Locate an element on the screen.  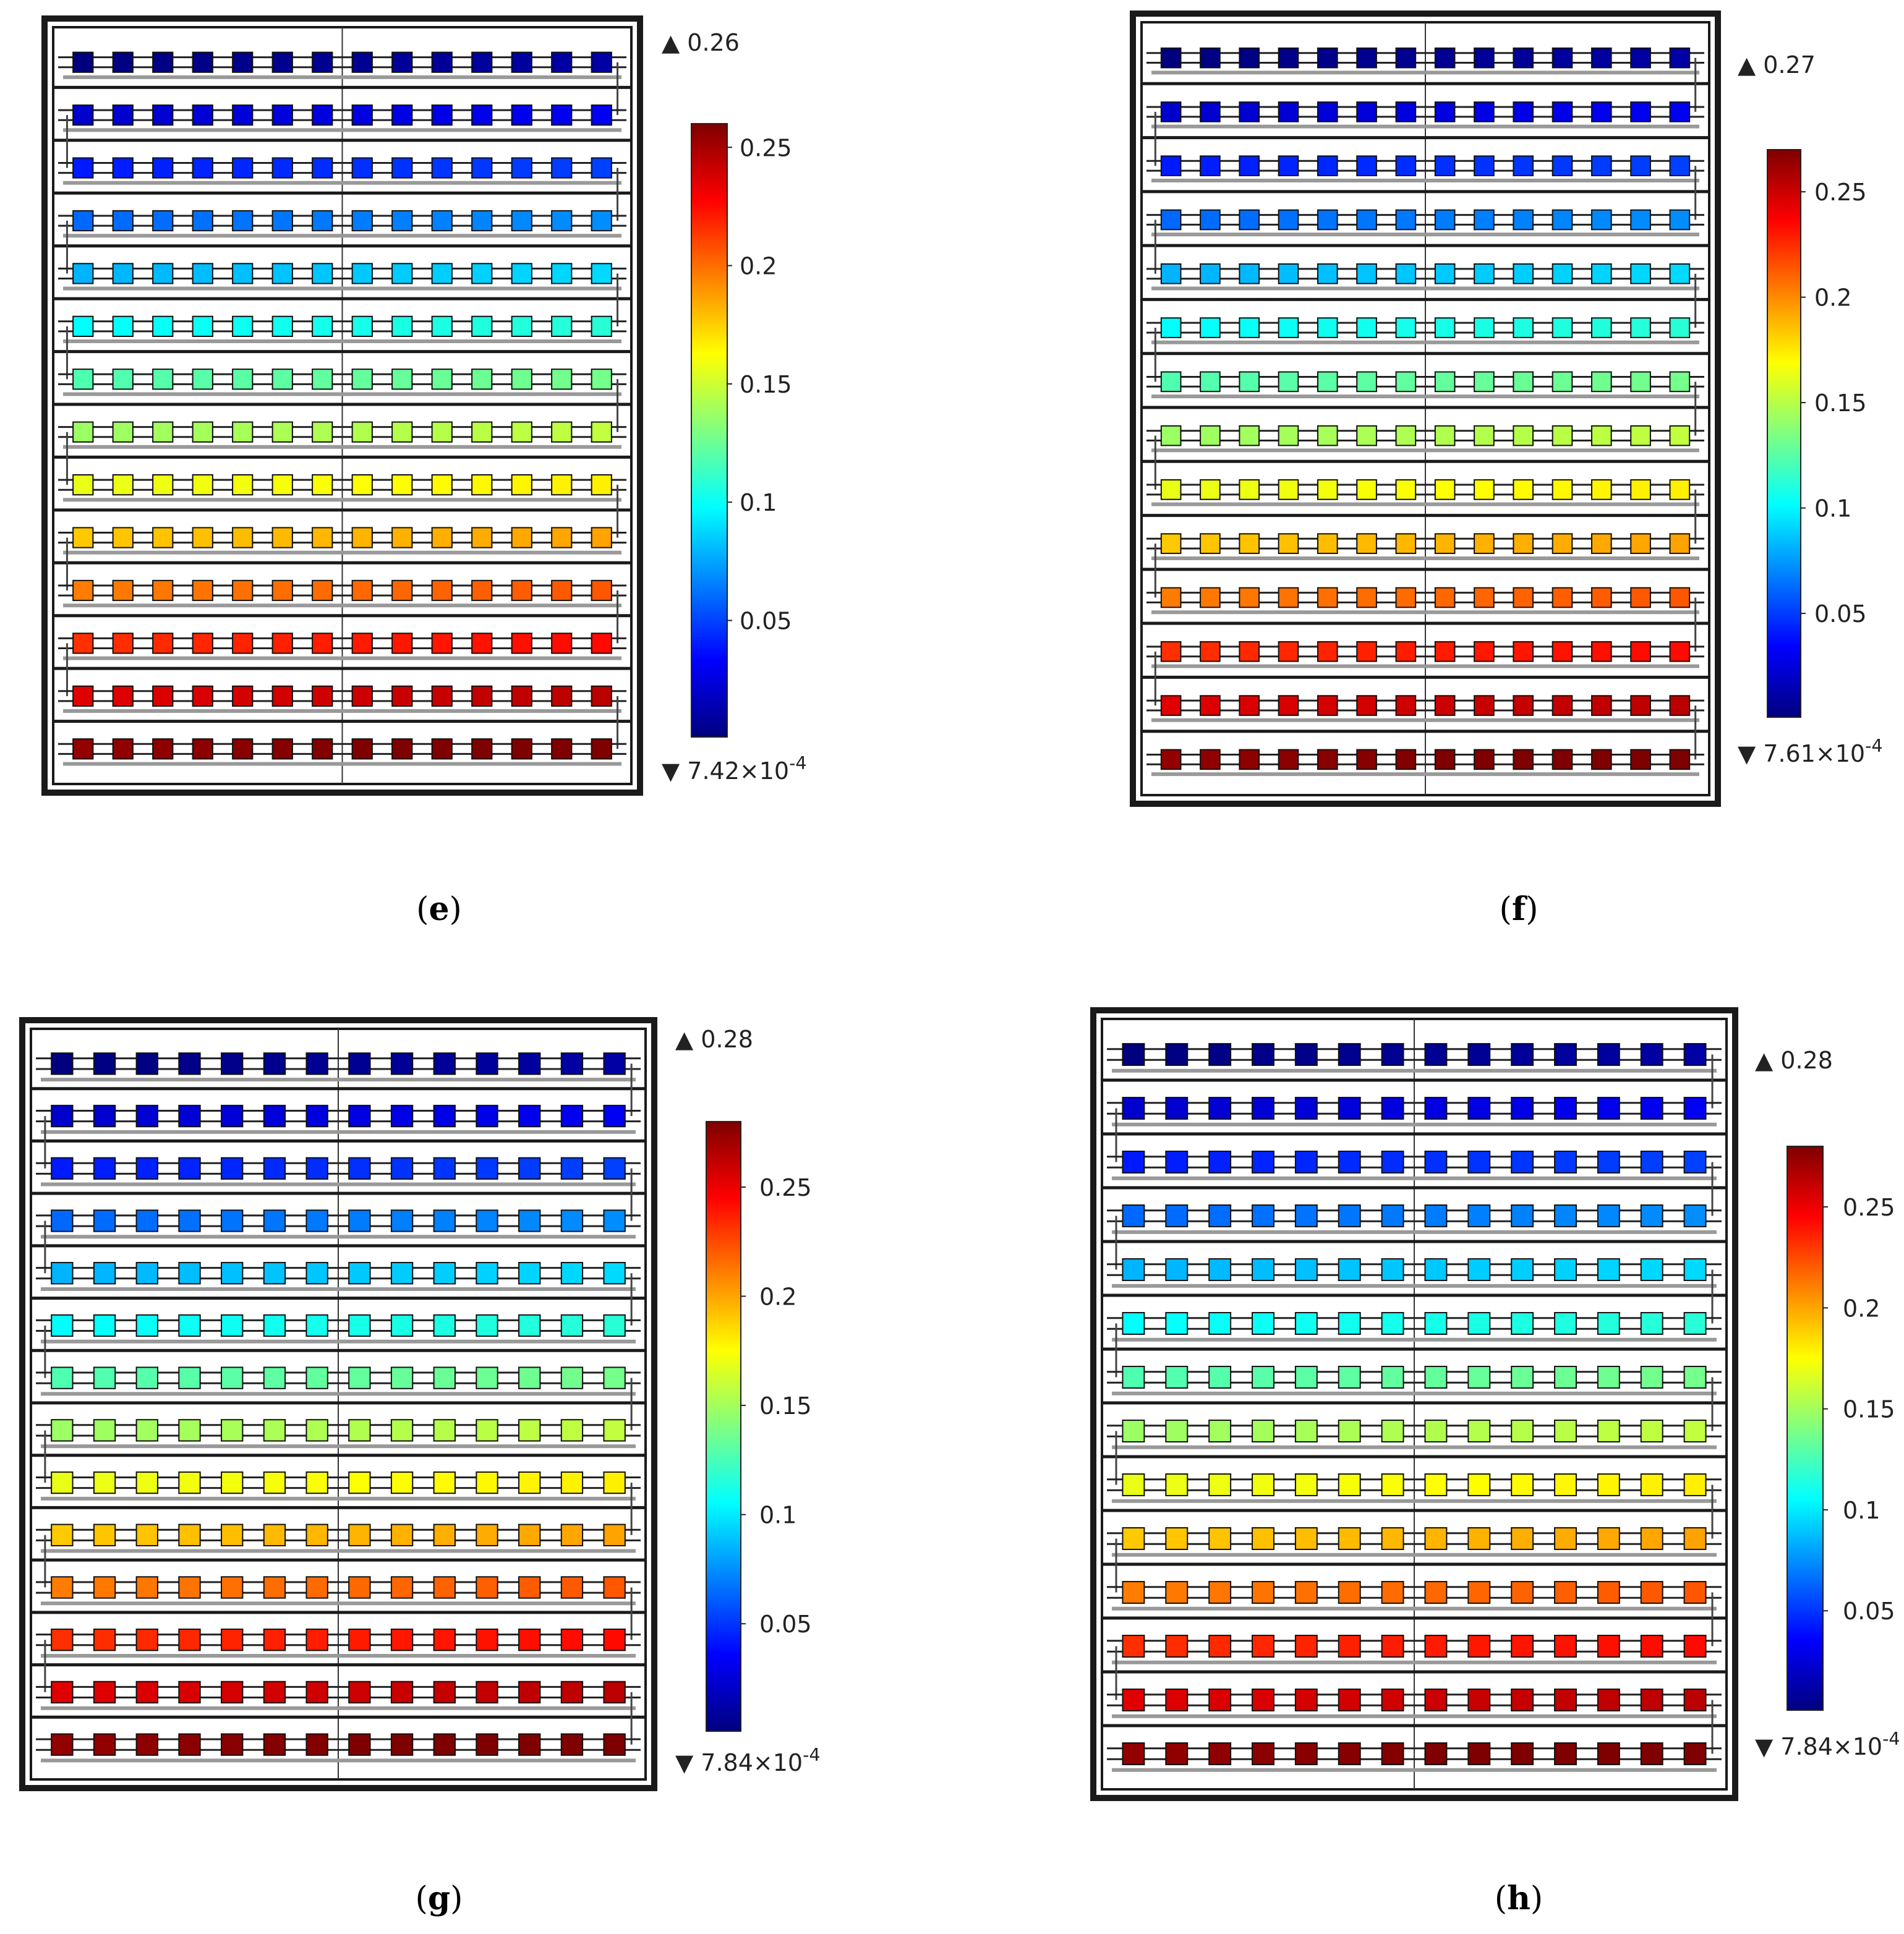
panel-caption-g: (g) is located at coordinates (439, 1898).